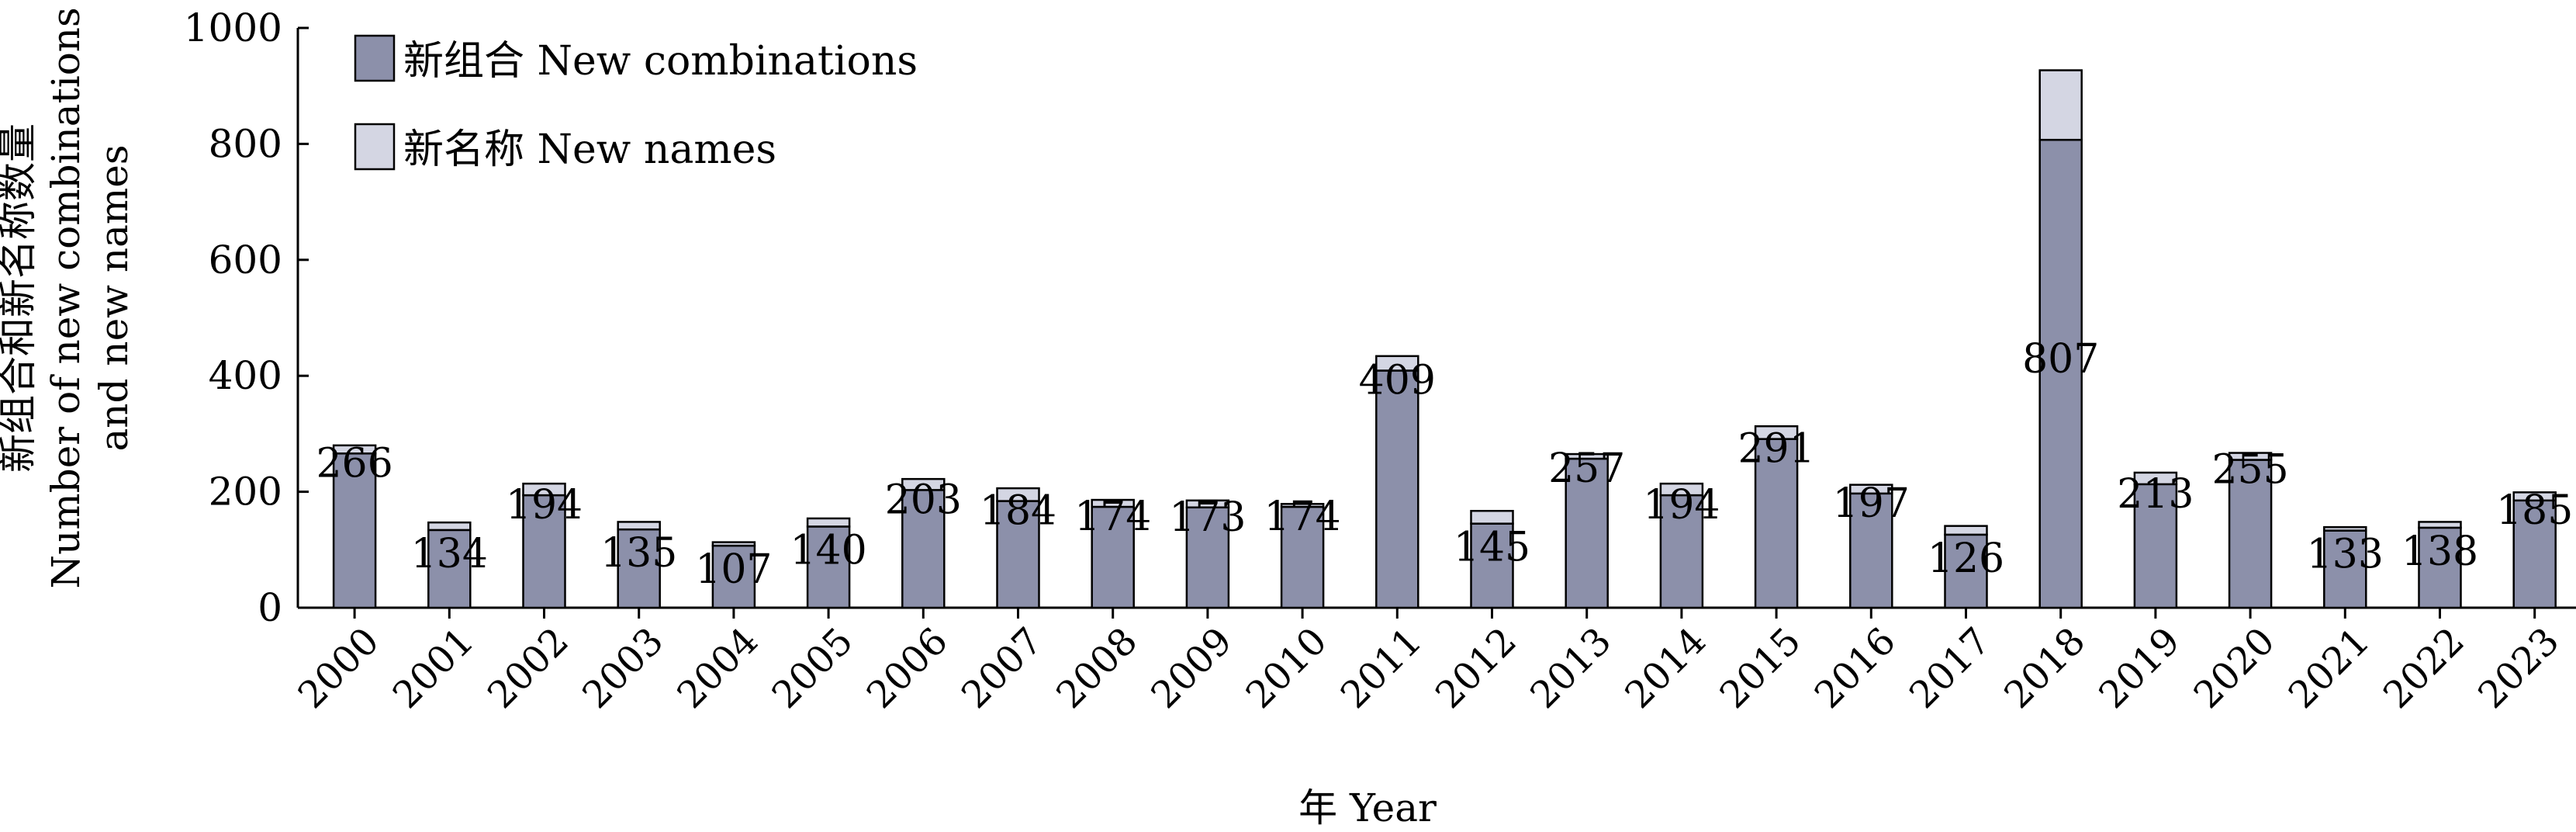 The height and width of the screenshot is (832, 2576). What do you see at coordinates (733, 569) in the screenshot?
I see `bar-value-label: 107` at bounding box center [733, 569].